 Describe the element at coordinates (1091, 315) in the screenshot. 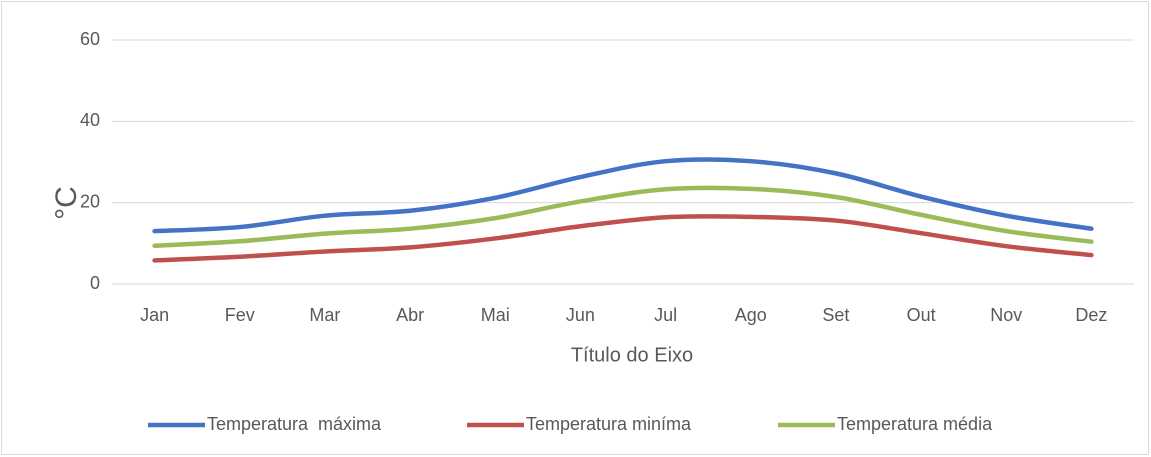

I see `x-tick-label: Dez` at that location.